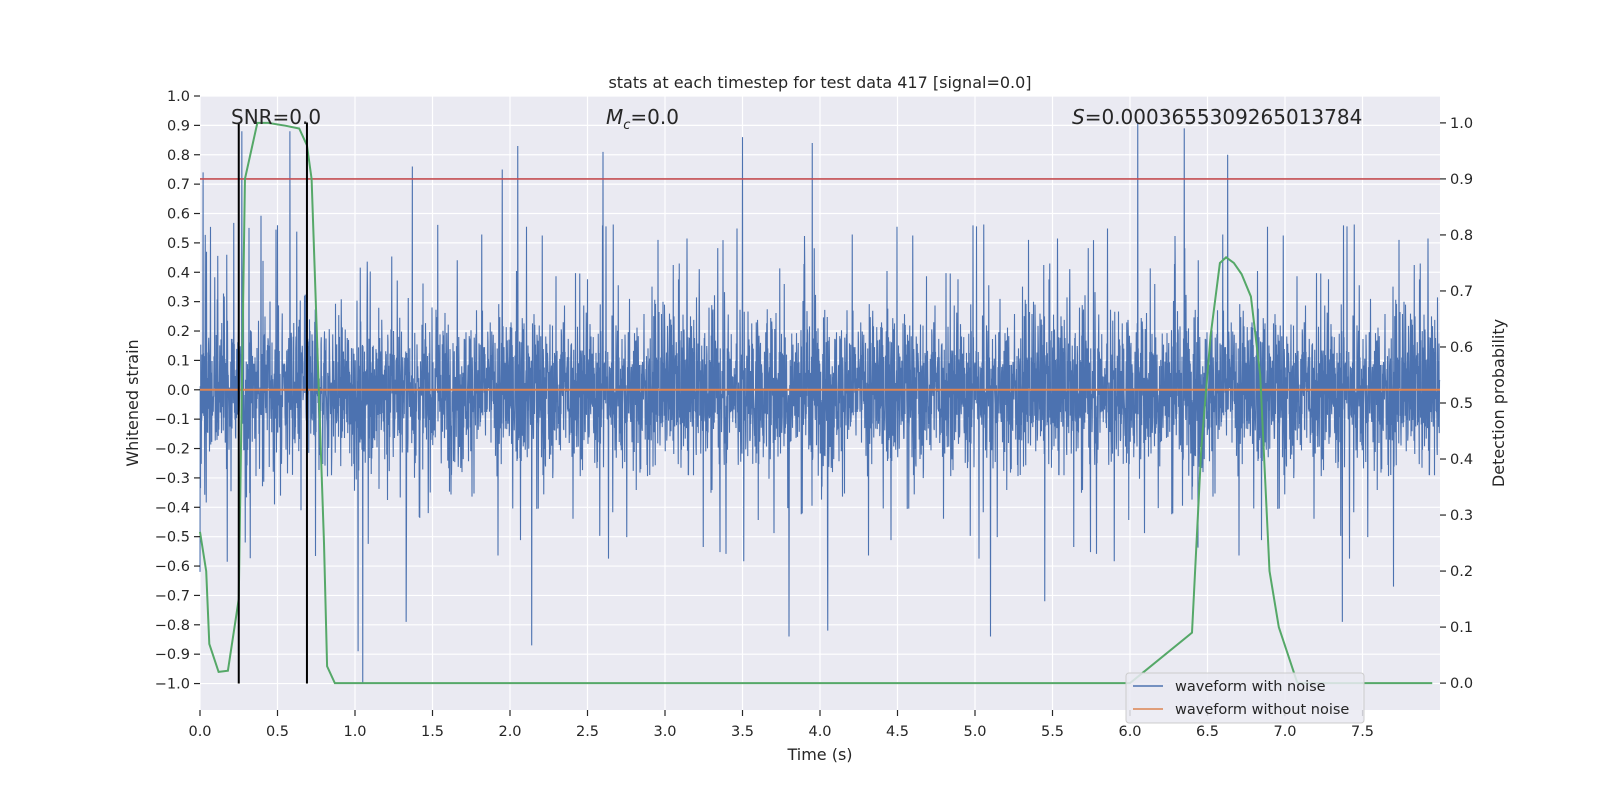 This screenshot has height=800, width=1600. What do you see at coordinates (654, 117) in the screenshot?
I see `mc-value: =0.0` at bounding box center [654, 117].